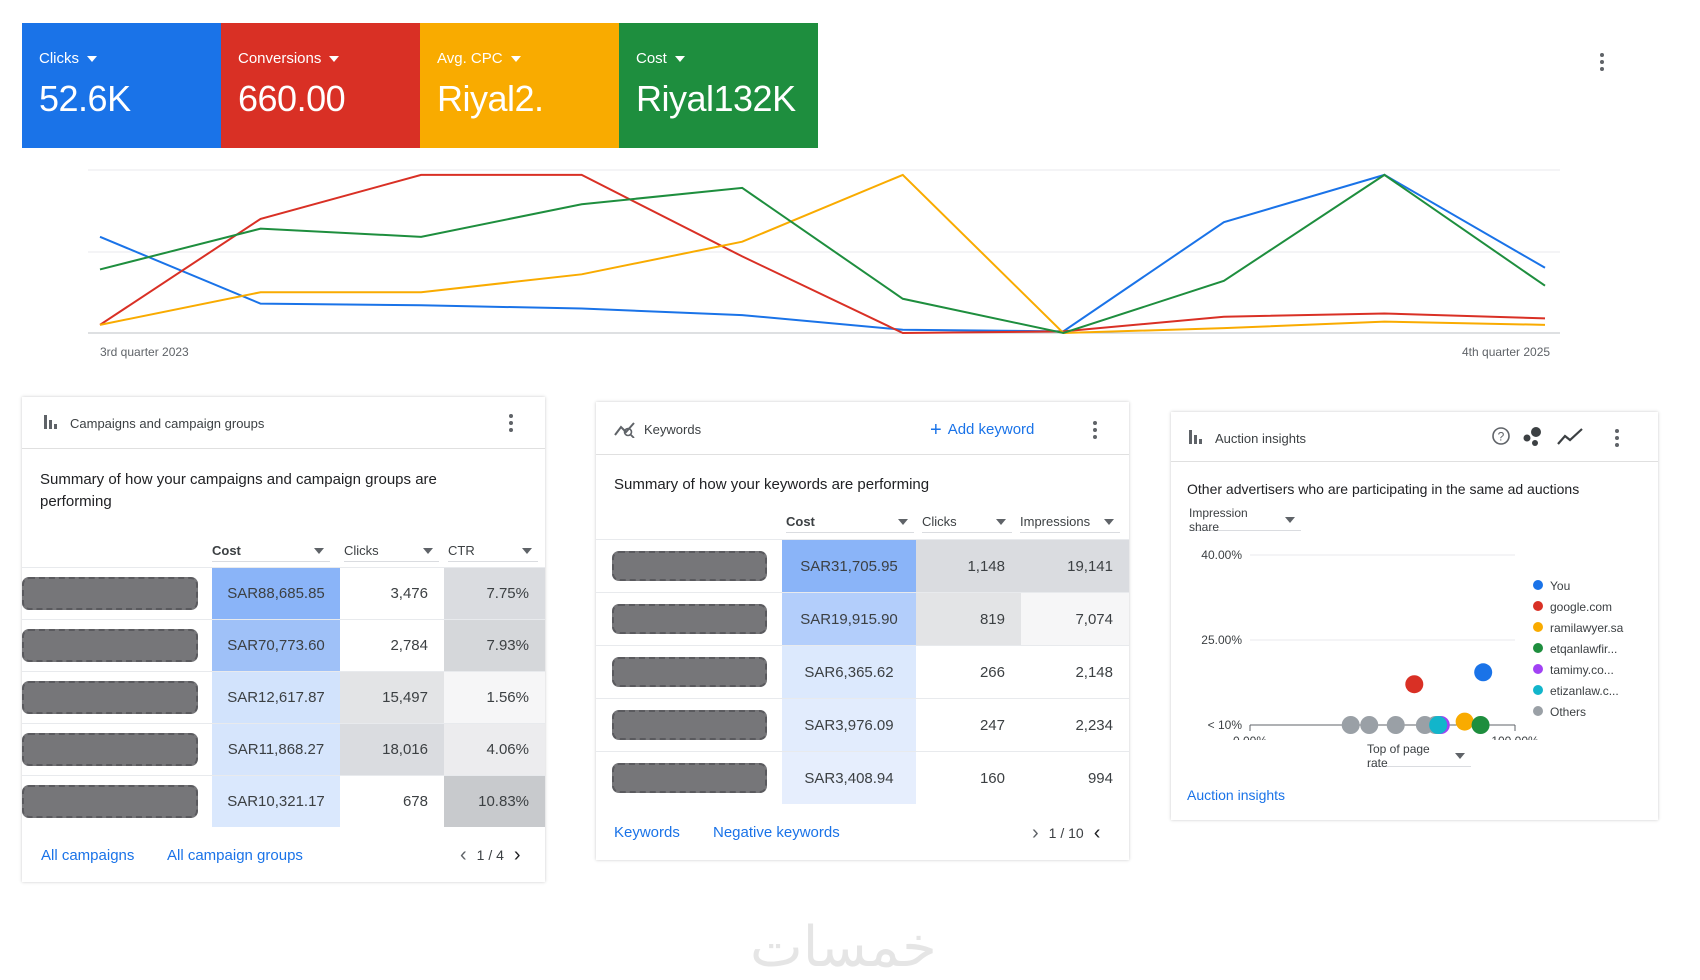 The height and width of the screenshot is (980, 1700). Describe the element at coordinates (392, 697) in the screenshot. I see `clicks-cell: 15,497` at that location.